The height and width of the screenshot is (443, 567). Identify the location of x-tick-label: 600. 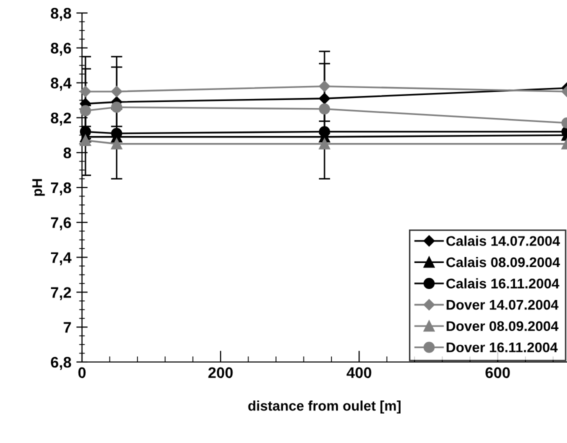
(498, 372).